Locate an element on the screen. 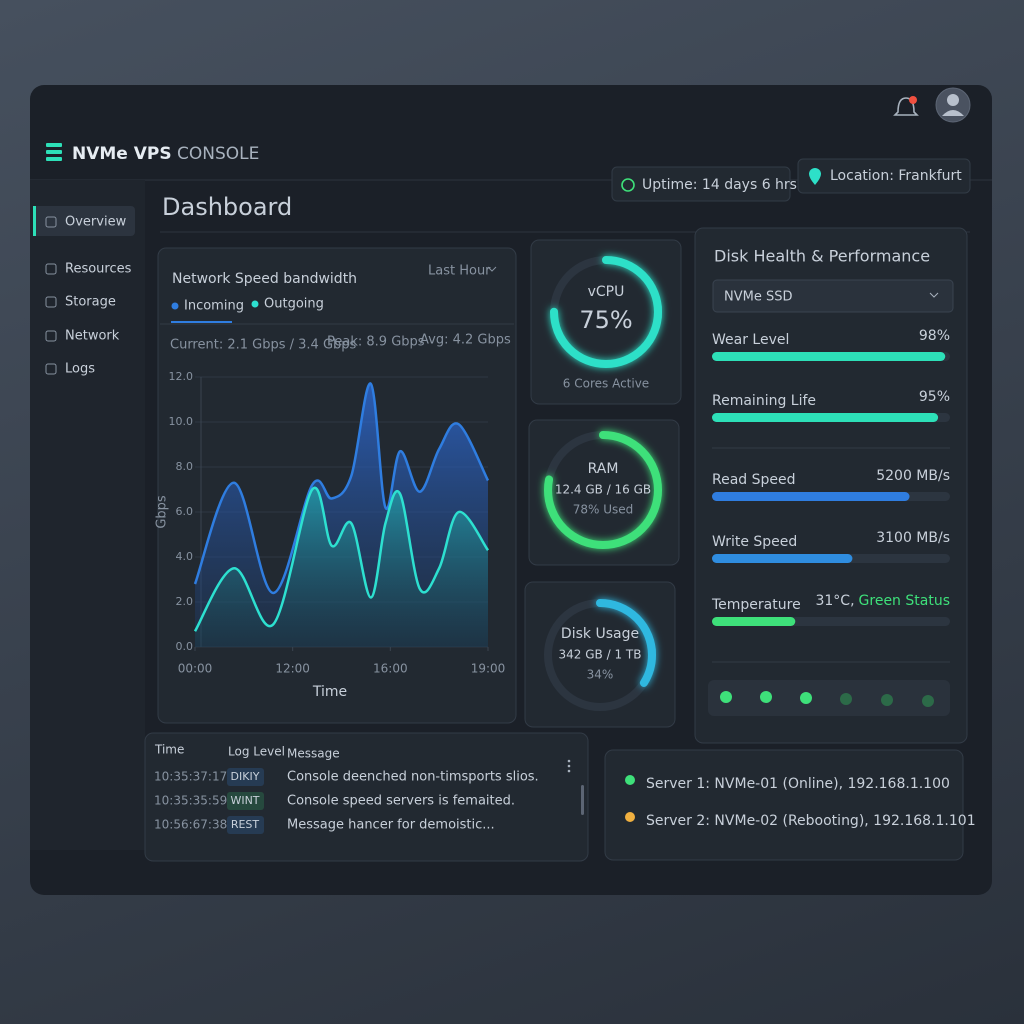 This screenshot has width=1024, height=1024. gauge-value-label: 34% is located at coordinates (600, 675).